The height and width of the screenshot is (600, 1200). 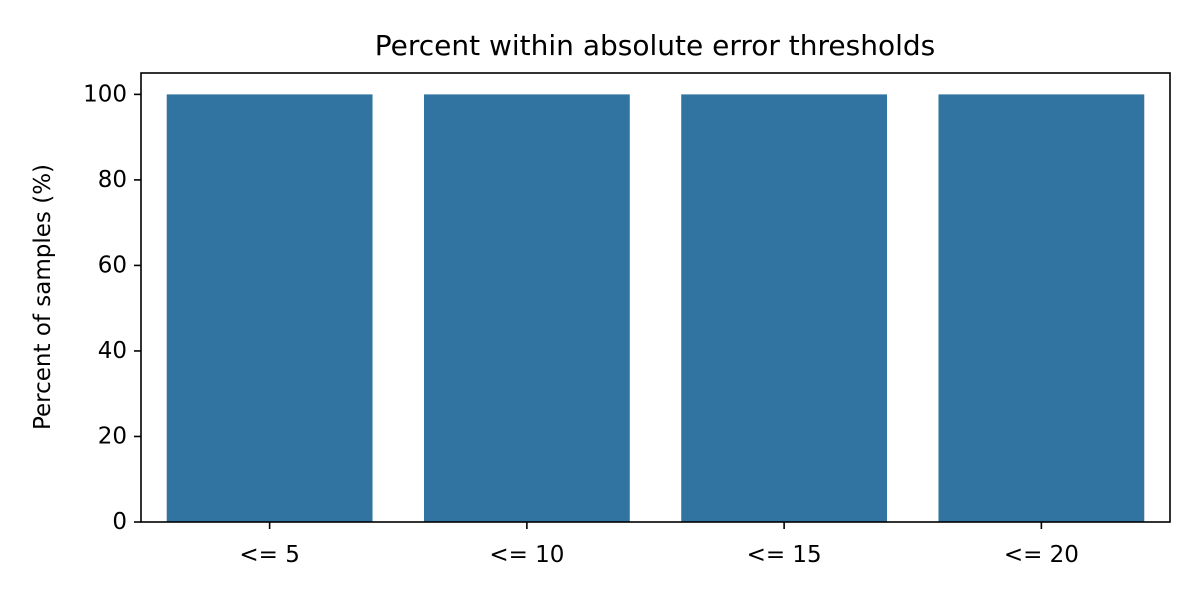 I want to click on y-tick-label: 60, so click(x=112, y=265).